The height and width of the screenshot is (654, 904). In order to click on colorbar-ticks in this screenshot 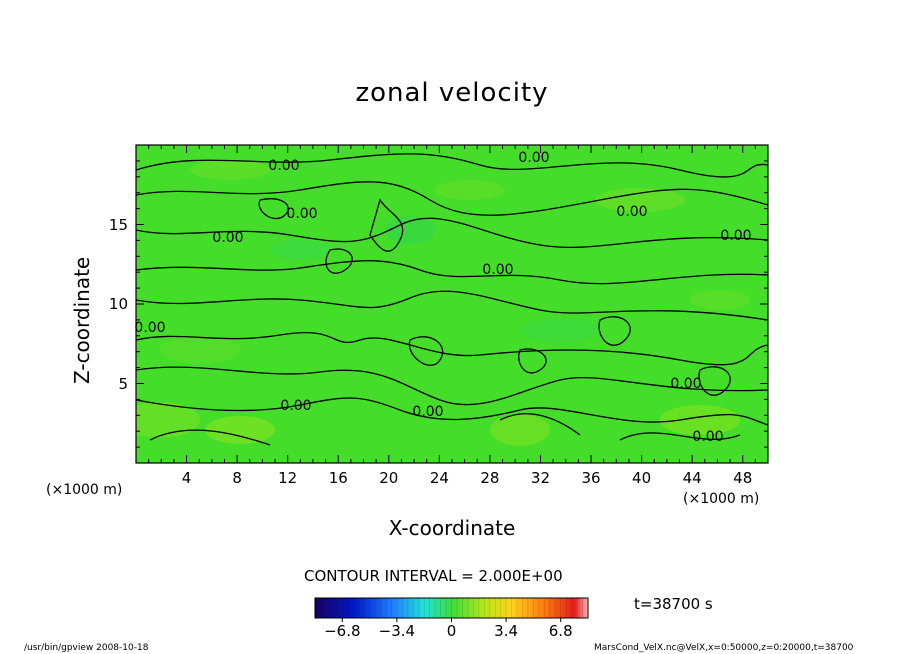, I will do `click(451, 620)`.